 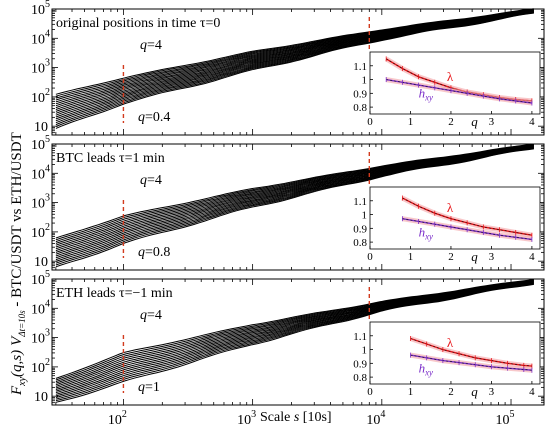 What do you see at coordinates (154, 117) in the screenshot?
I see `q-bottom-label: q=0.4` at bounding box center [154, 117].